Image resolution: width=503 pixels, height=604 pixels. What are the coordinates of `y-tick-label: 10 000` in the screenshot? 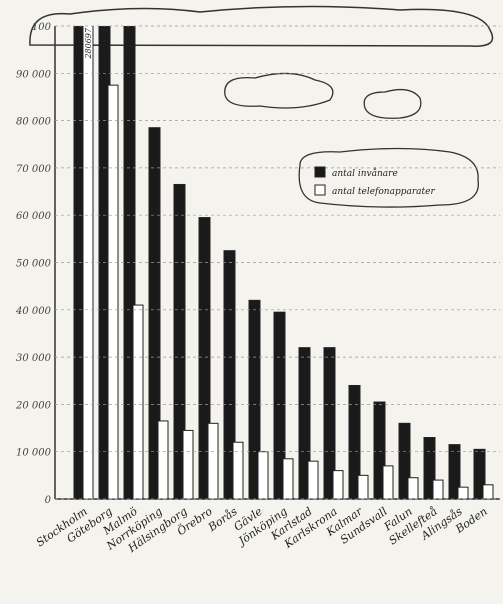 It's located at (34, 453).